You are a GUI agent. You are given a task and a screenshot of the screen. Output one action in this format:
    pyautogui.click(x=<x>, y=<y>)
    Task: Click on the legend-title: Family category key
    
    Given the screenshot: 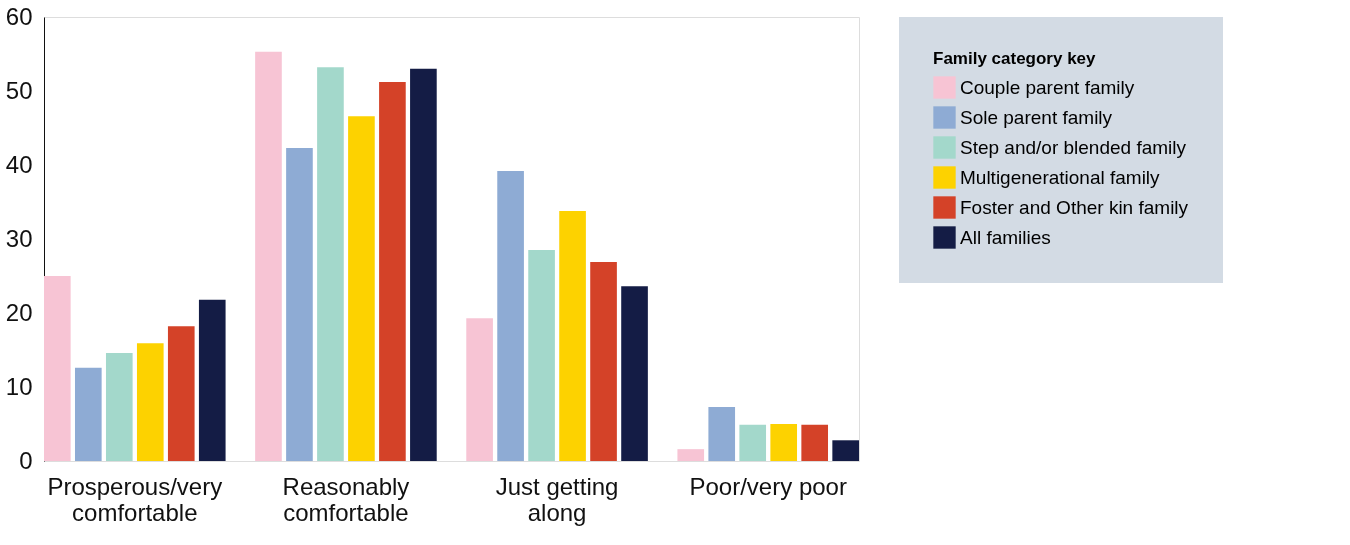 What is the action you would take?
    pyautogui.click(x=1015, y=58)
    